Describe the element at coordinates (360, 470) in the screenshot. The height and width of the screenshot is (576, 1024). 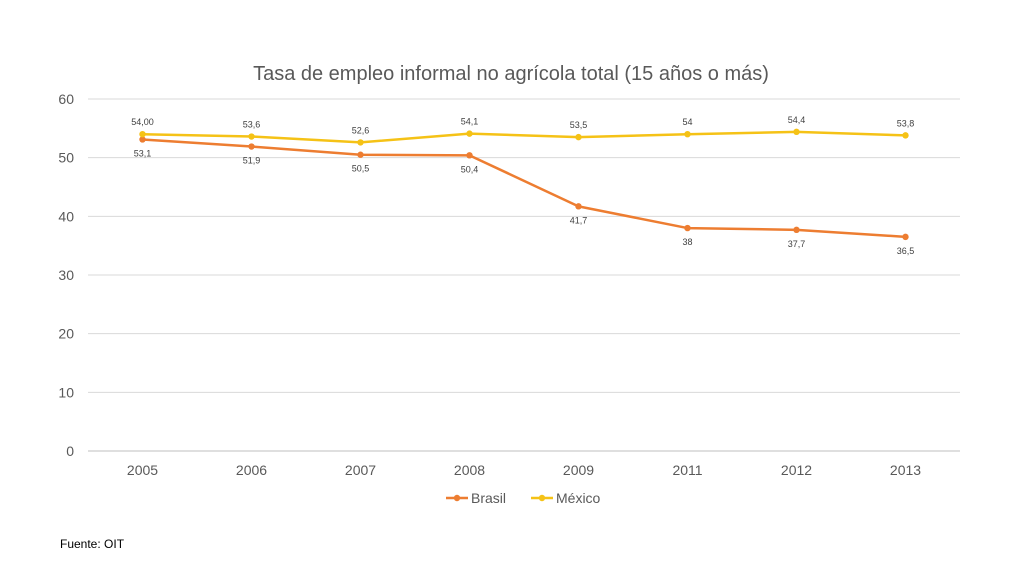
I see `x-tick-label: 2007` at that location.